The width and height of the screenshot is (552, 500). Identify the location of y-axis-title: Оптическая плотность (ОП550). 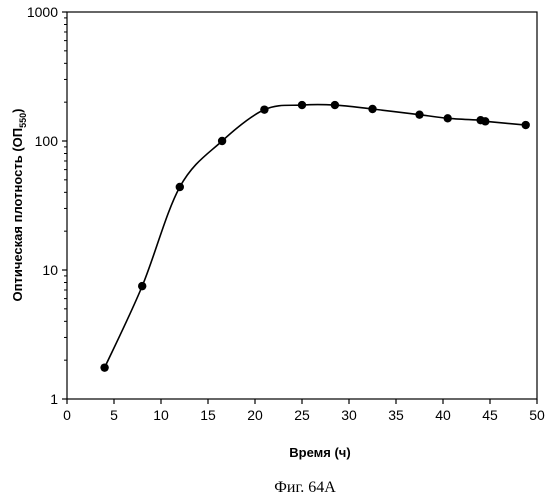
(19, 205).